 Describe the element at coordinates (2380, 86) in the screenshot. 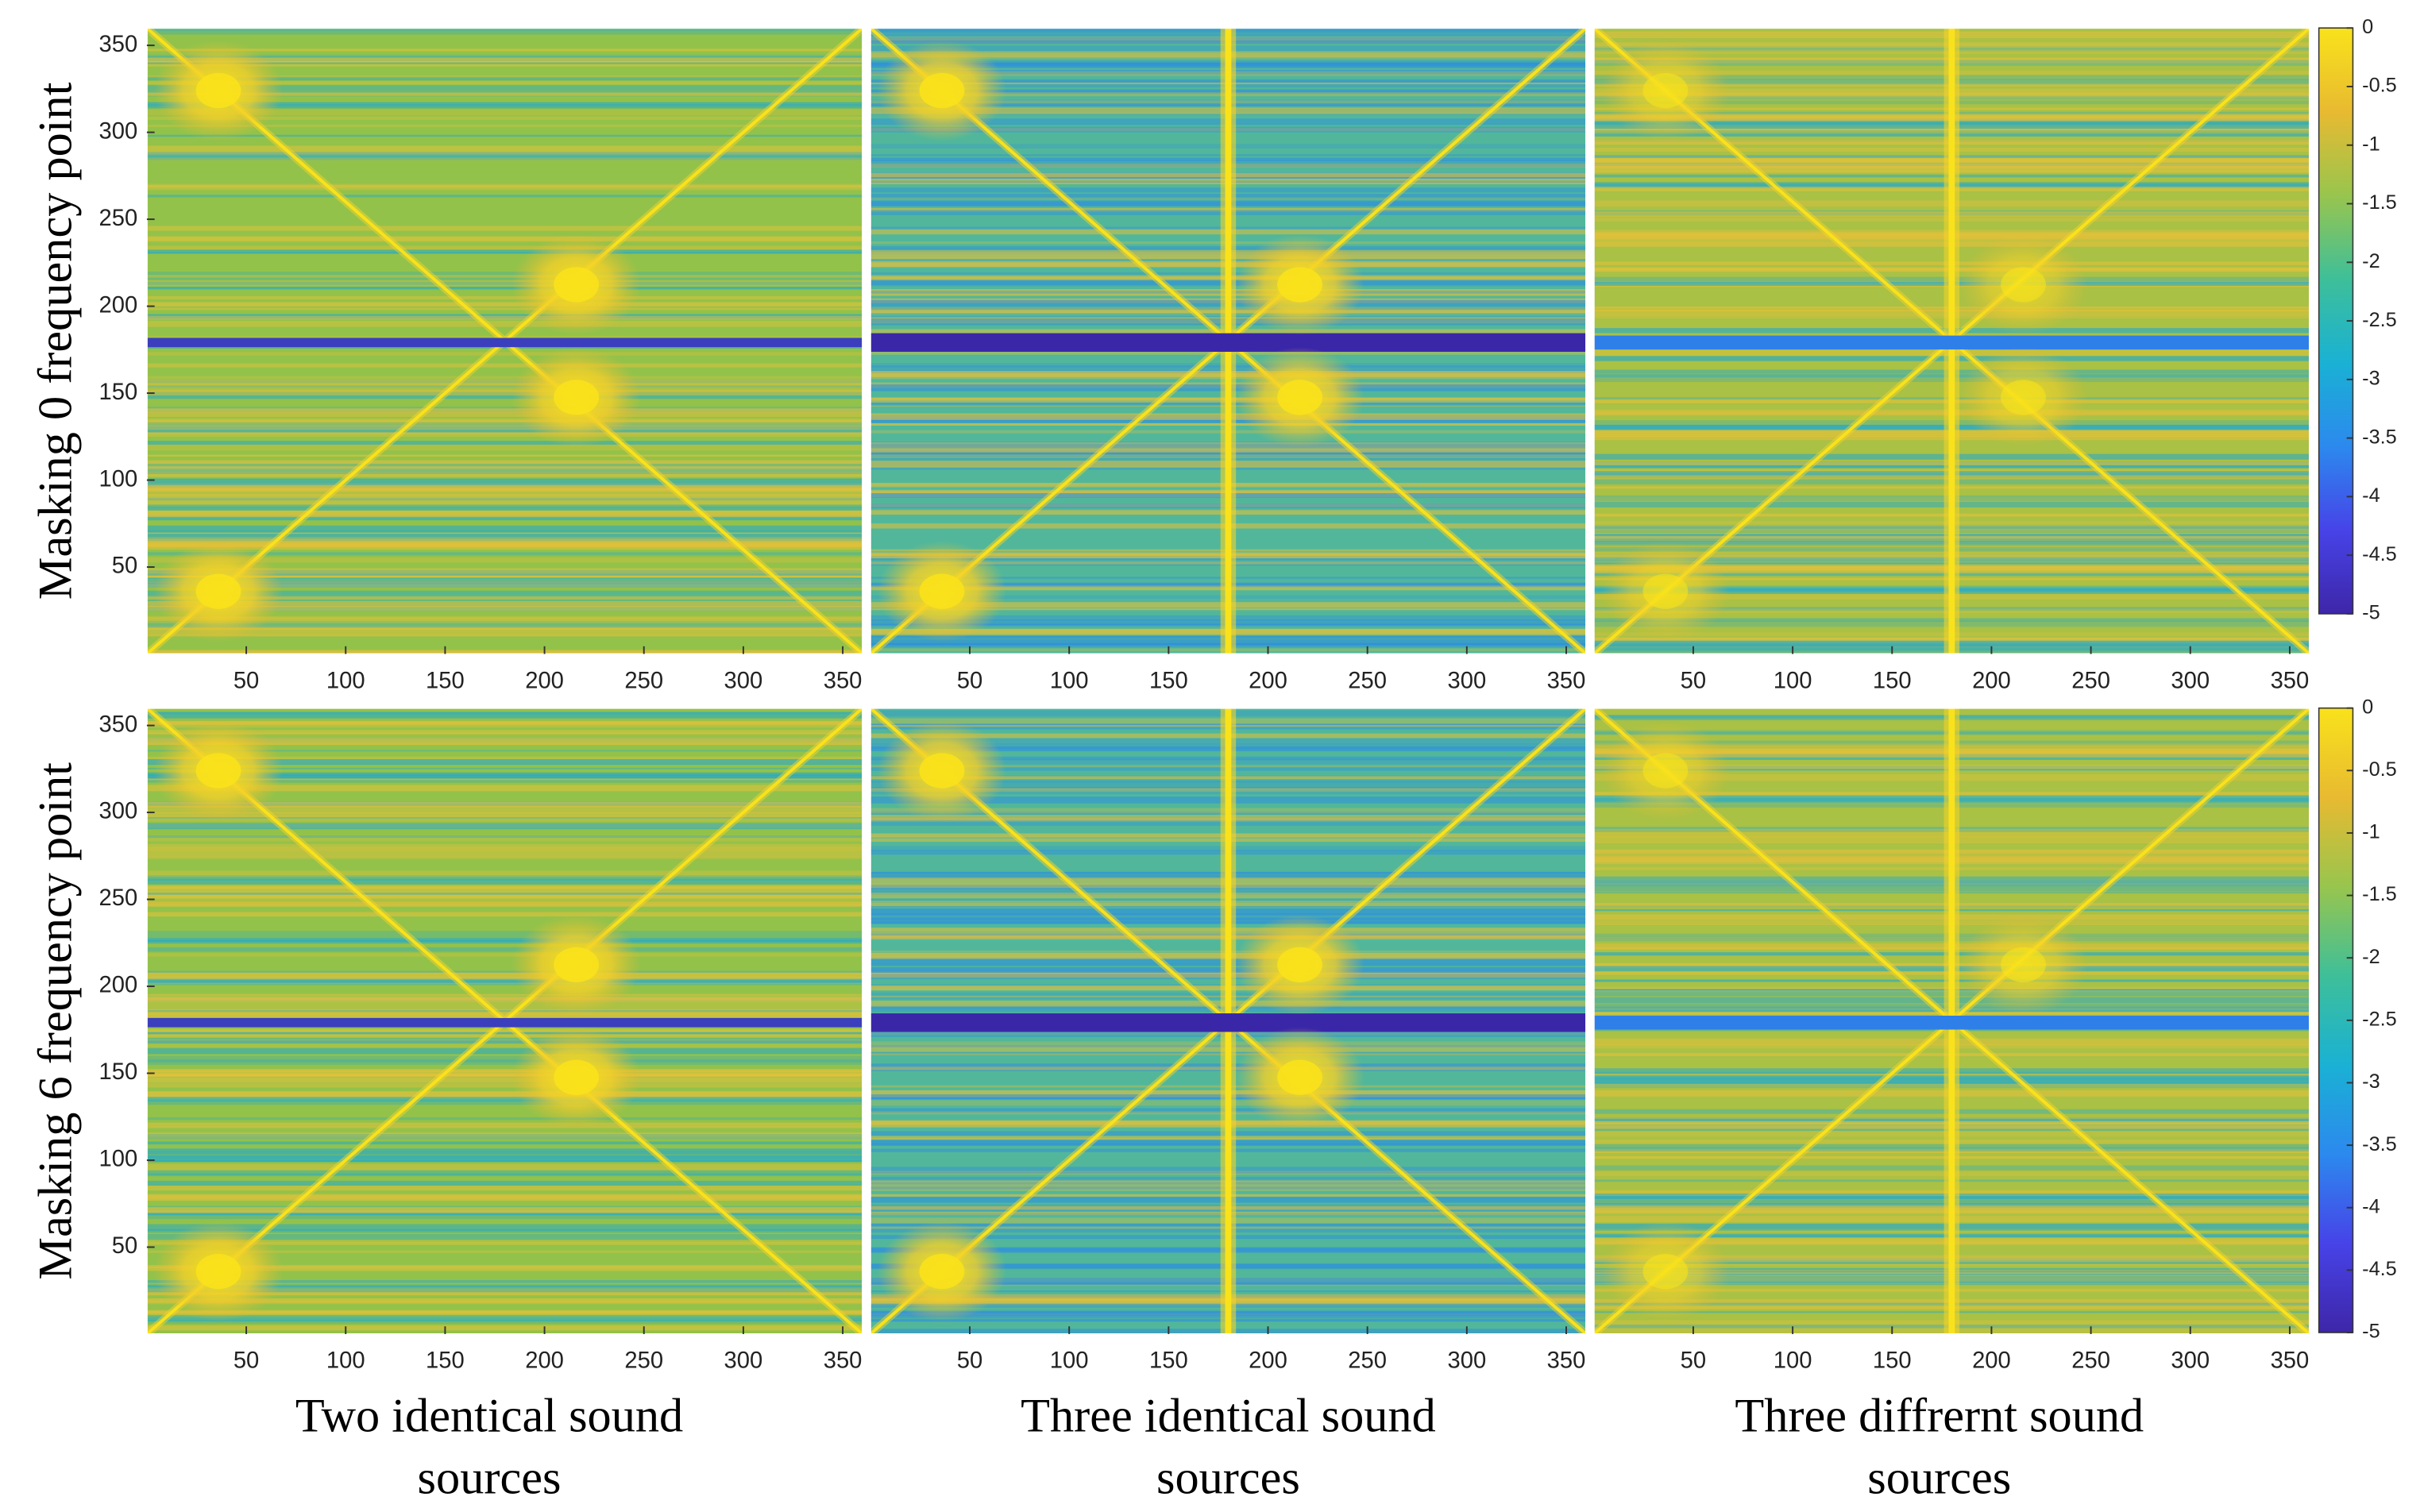

I see `colorbar-tick-label: -0.5` at that location.